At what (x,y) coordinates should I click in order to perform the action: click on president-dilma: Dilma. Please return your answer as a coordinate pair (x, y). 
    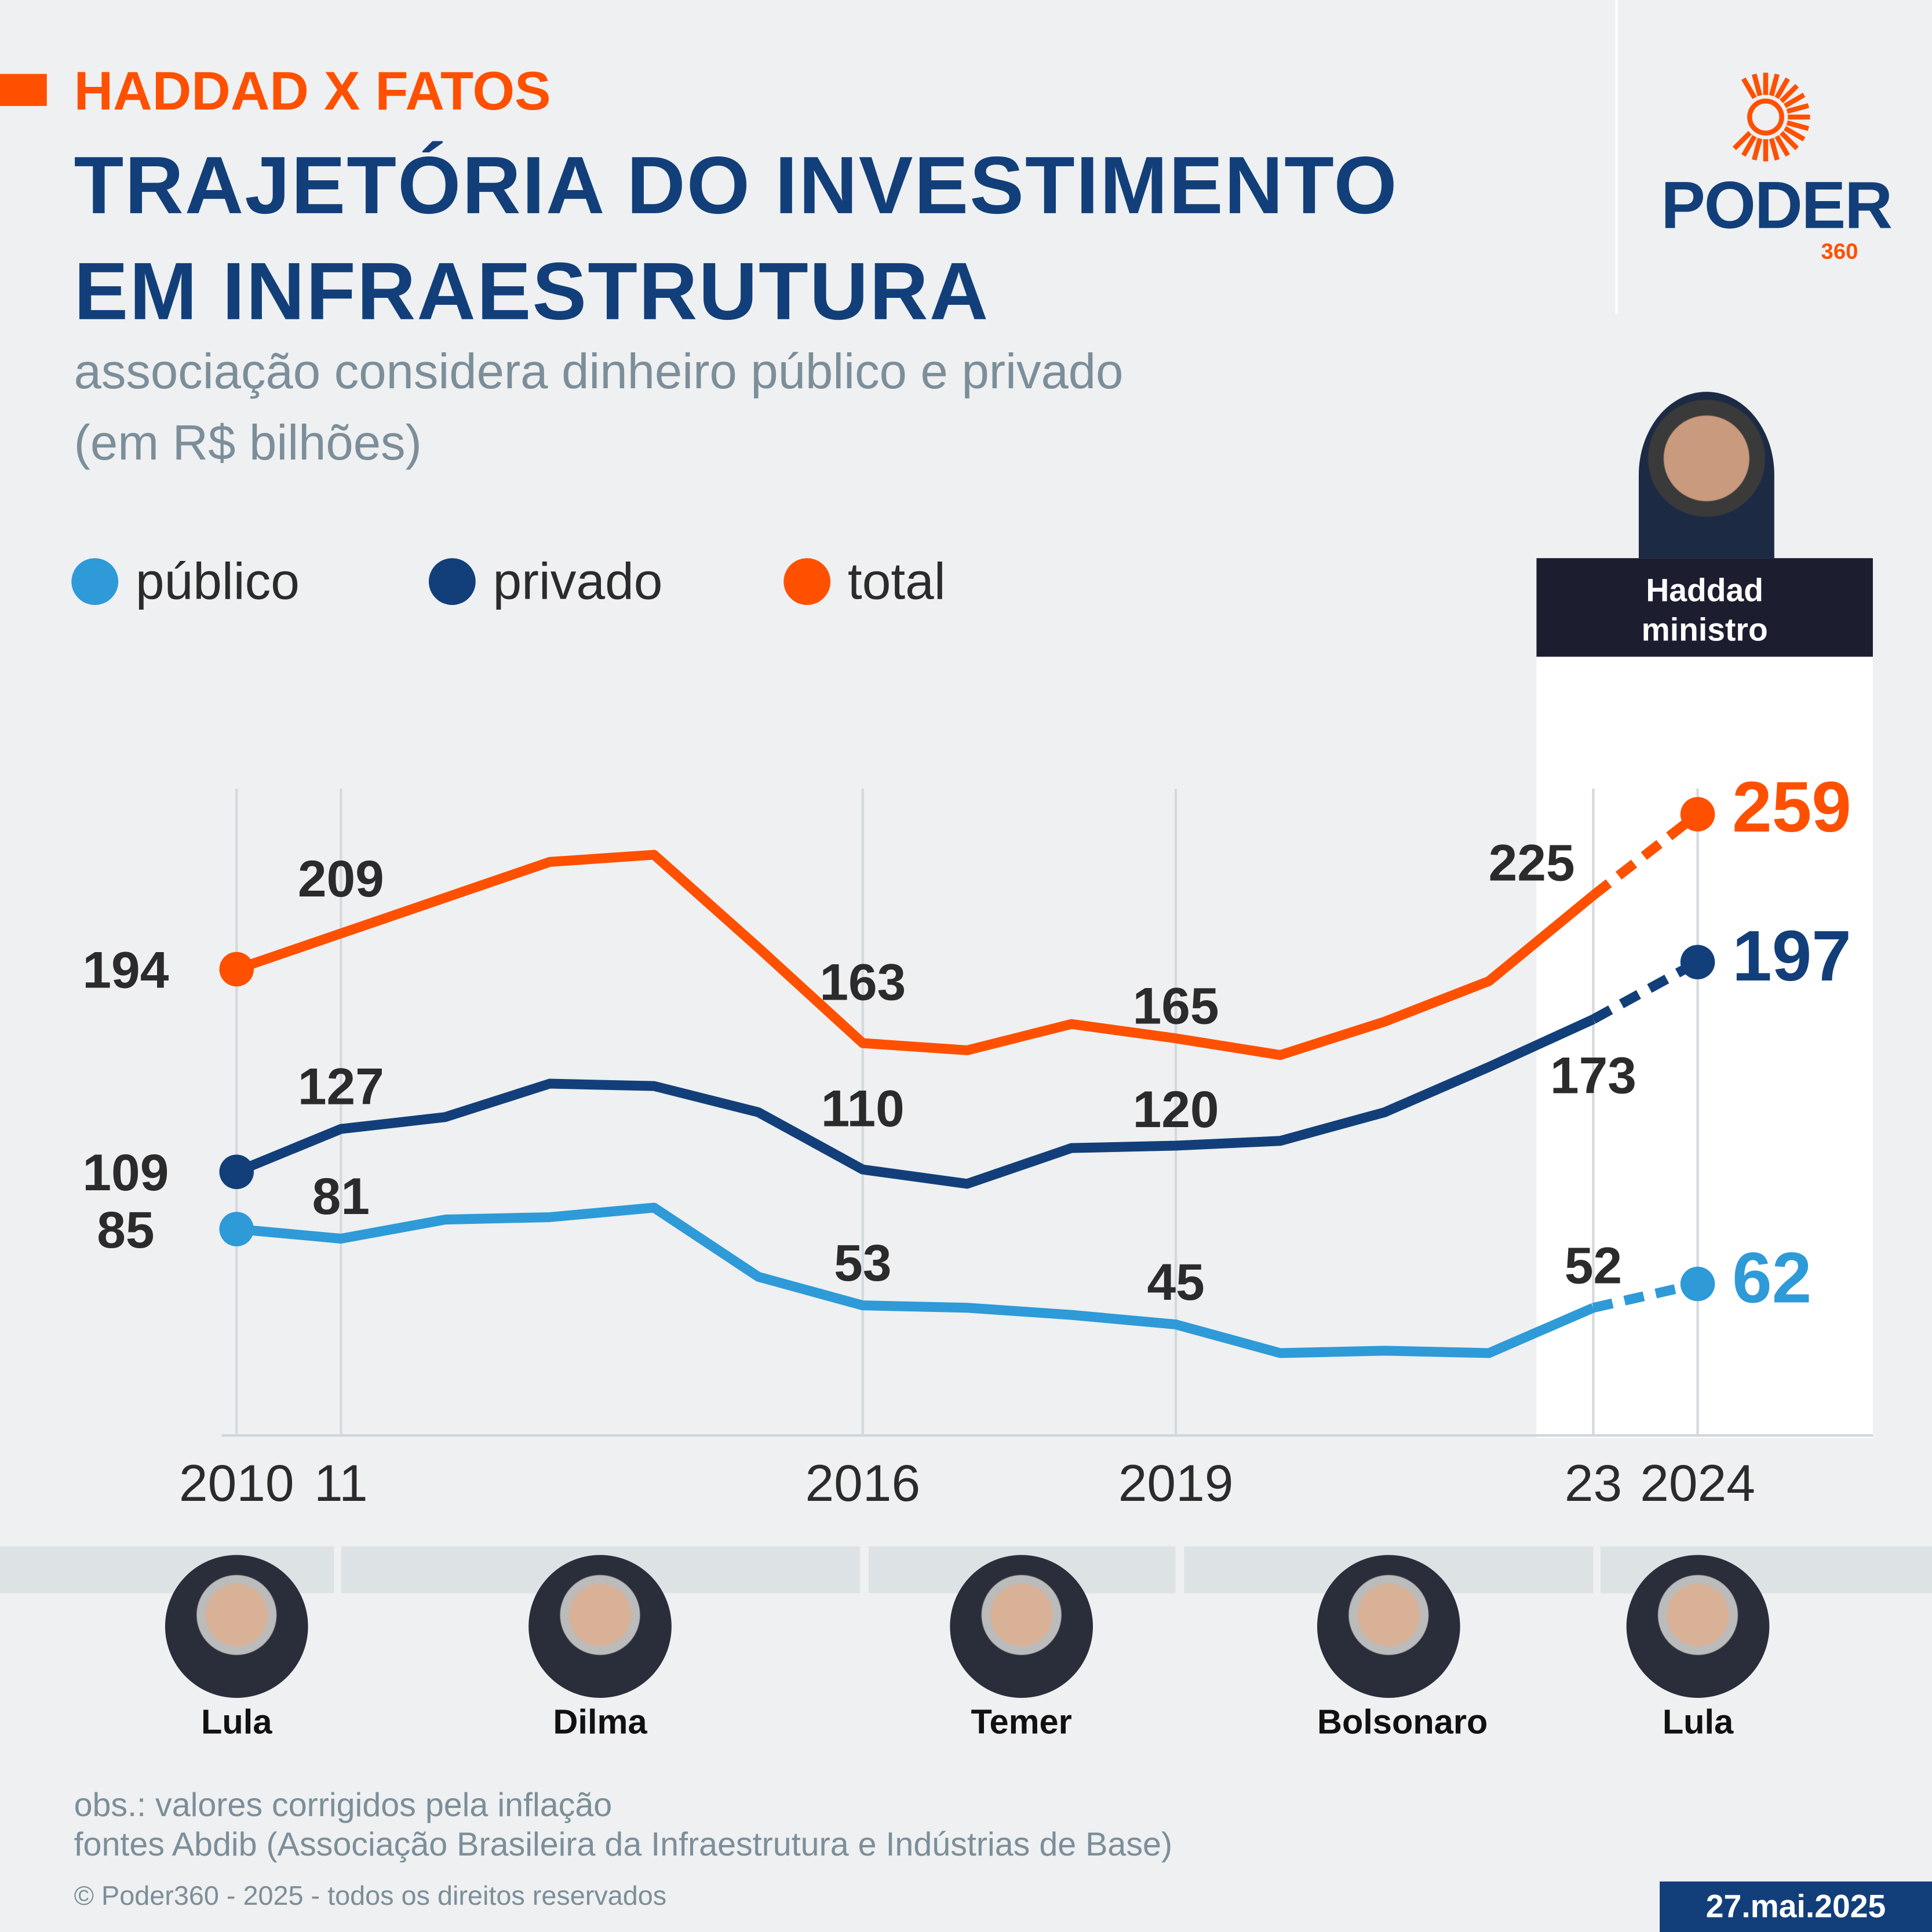
    Looking at the image, I should click on (600, 1649).